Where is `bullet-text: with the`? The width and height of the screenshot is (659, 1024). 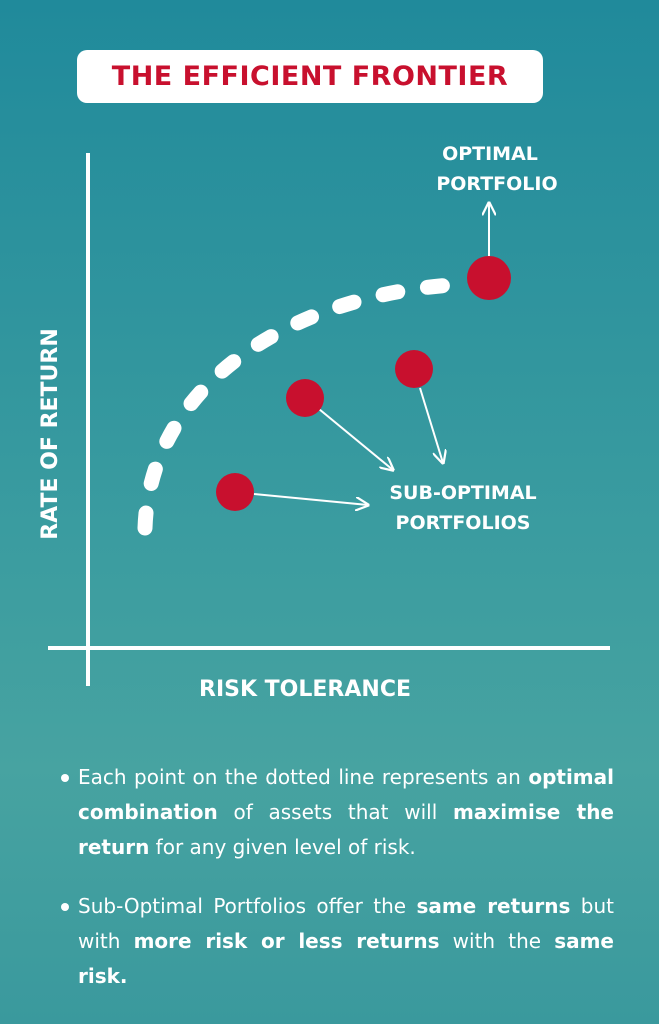 bullet-text: with the is located at coordinates (497, 941).